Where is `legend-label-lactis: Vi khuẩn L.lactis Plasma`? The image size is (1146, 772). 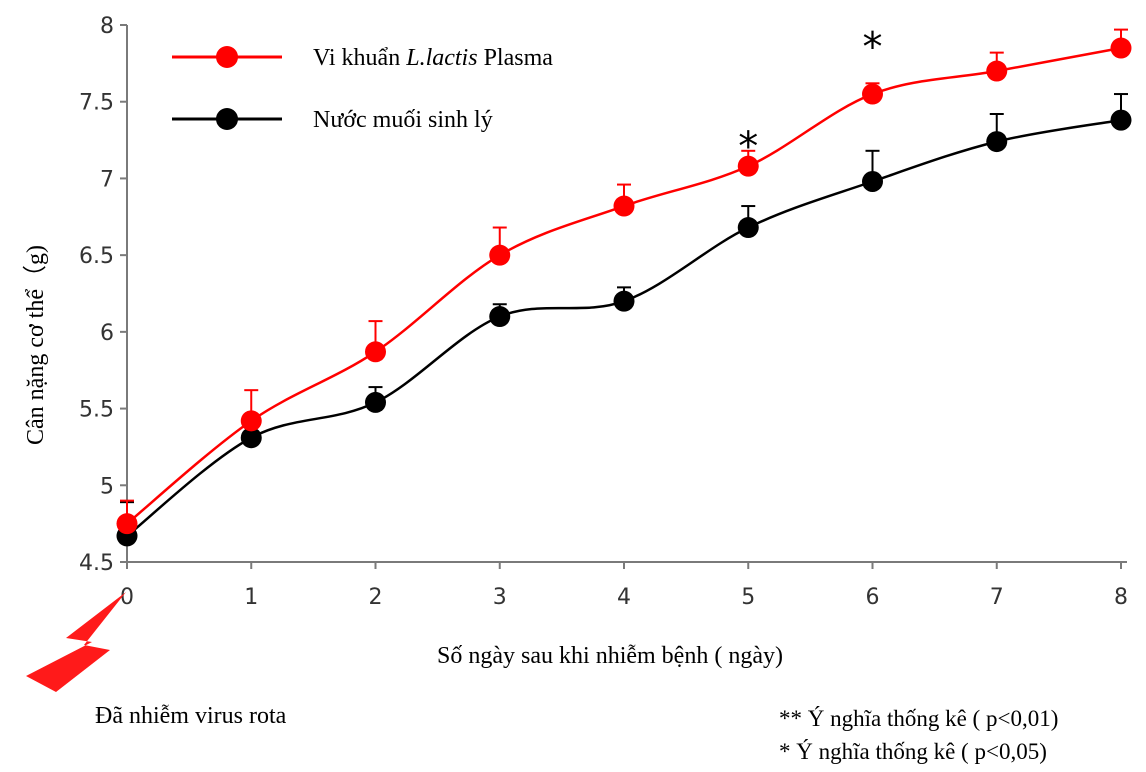 legend-label-lactis: Vi khuẩn L.lactis Plasma is located at coordinates (433, 58).